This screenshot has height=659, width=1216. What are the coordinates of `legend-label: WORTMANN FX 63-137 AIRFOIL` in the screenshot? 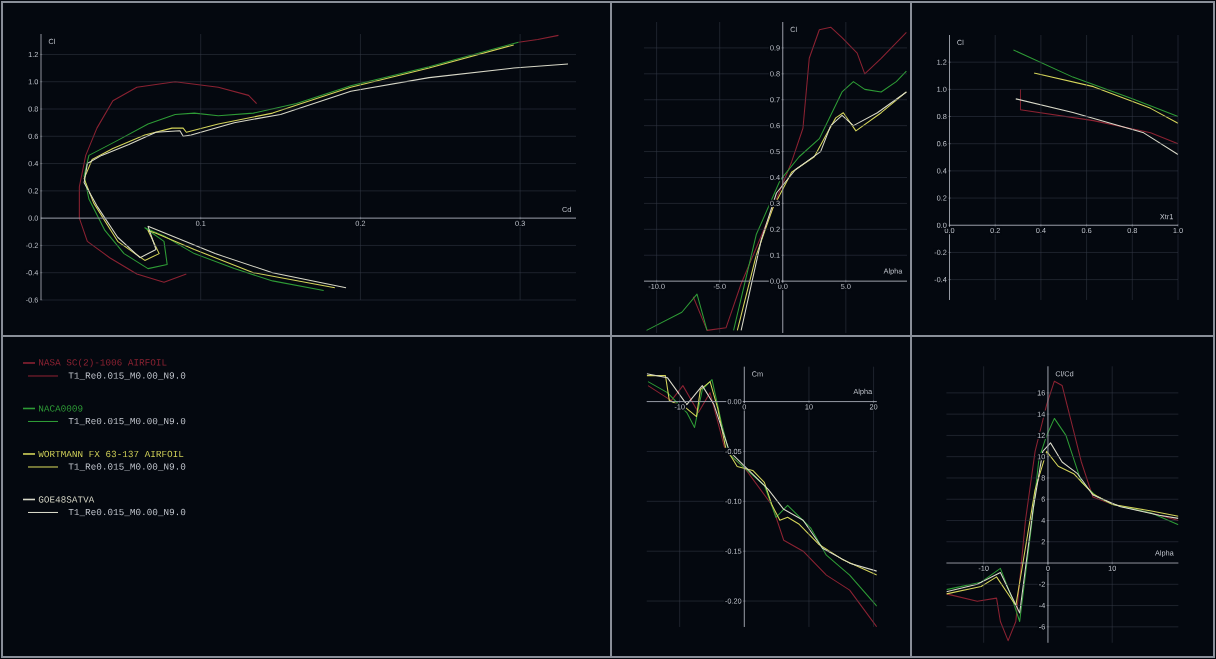 It's located at (111, 454).